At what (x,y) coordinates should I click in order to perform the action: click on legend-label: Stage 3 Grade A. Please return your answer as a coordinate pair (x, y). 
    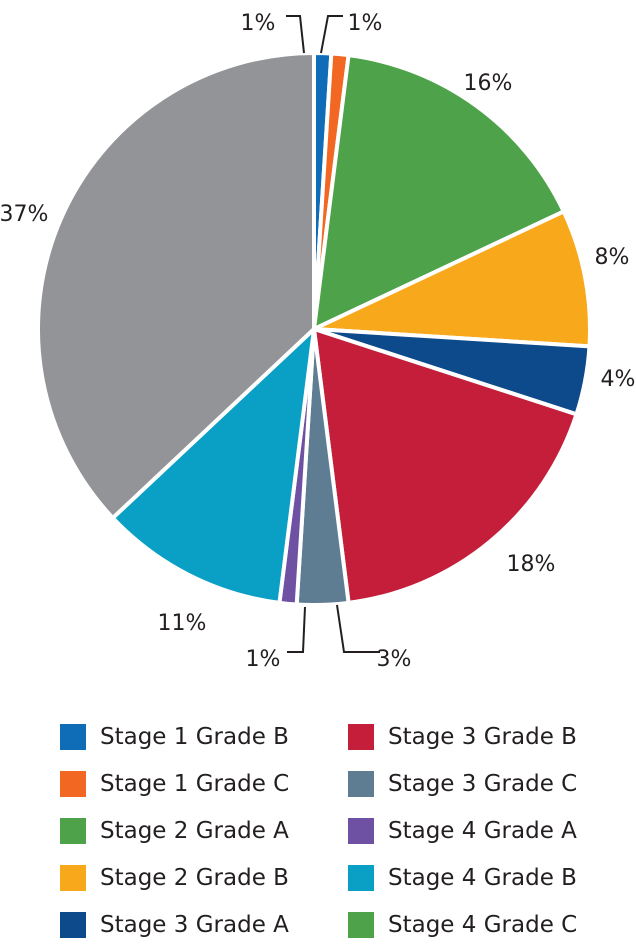
    Looking at the image, I should click on (194, 925).